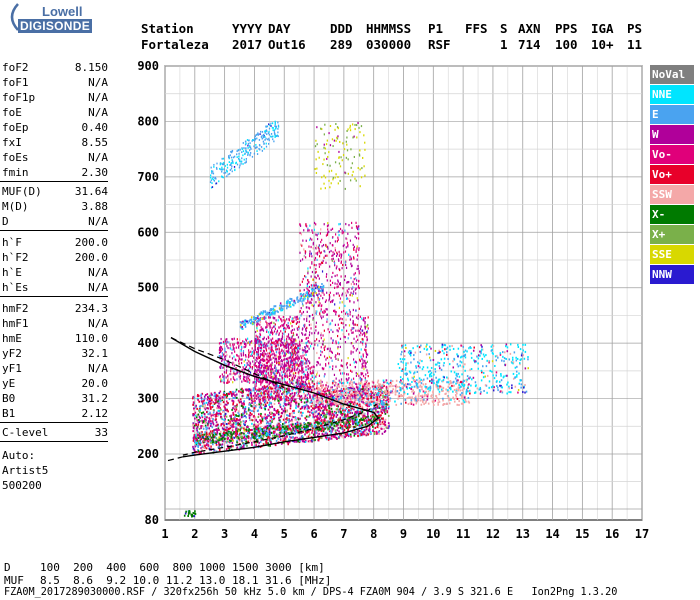 The image size is (700, 600). I want to click on param-yf2-label: yF2, so click(12, 353).